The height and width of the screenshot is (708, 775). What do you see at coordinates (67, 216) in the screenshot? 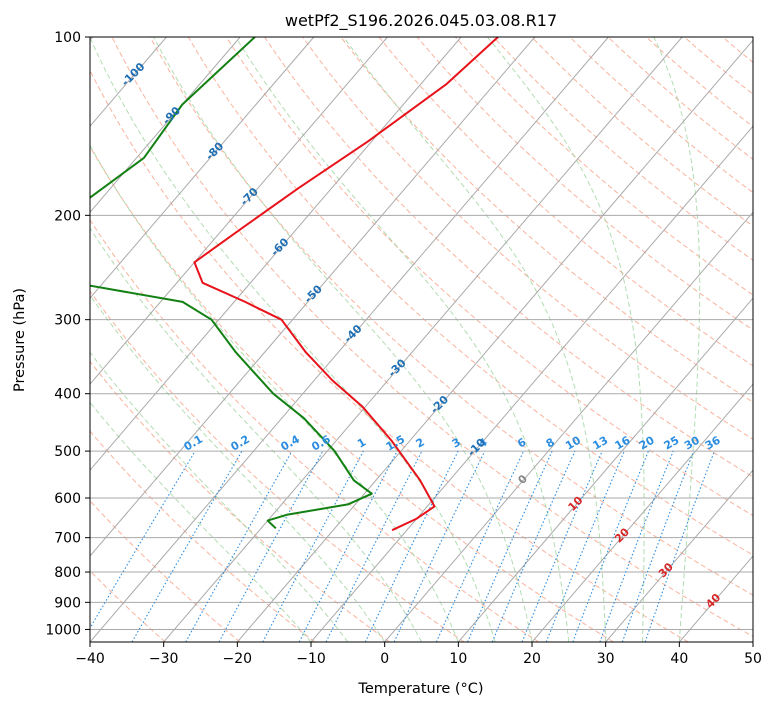
I see `y-tick-label: 200` at bounding box center [67, 216].